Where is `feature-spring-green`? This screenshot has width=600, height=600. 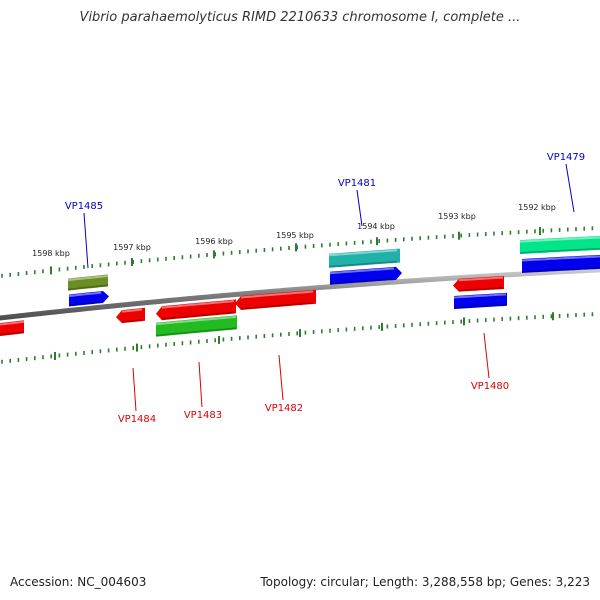 feature-spring-green is located at coordinates (559, 245).